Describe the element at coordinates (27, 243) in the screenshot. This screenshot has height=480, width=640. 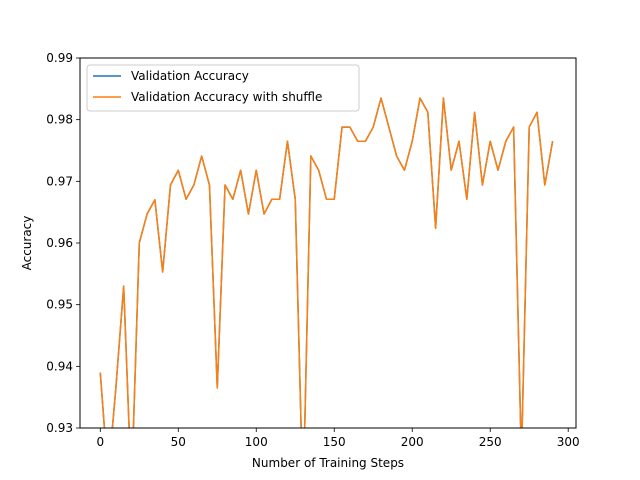
I see `y-axis-label: Accuracy` at that location.